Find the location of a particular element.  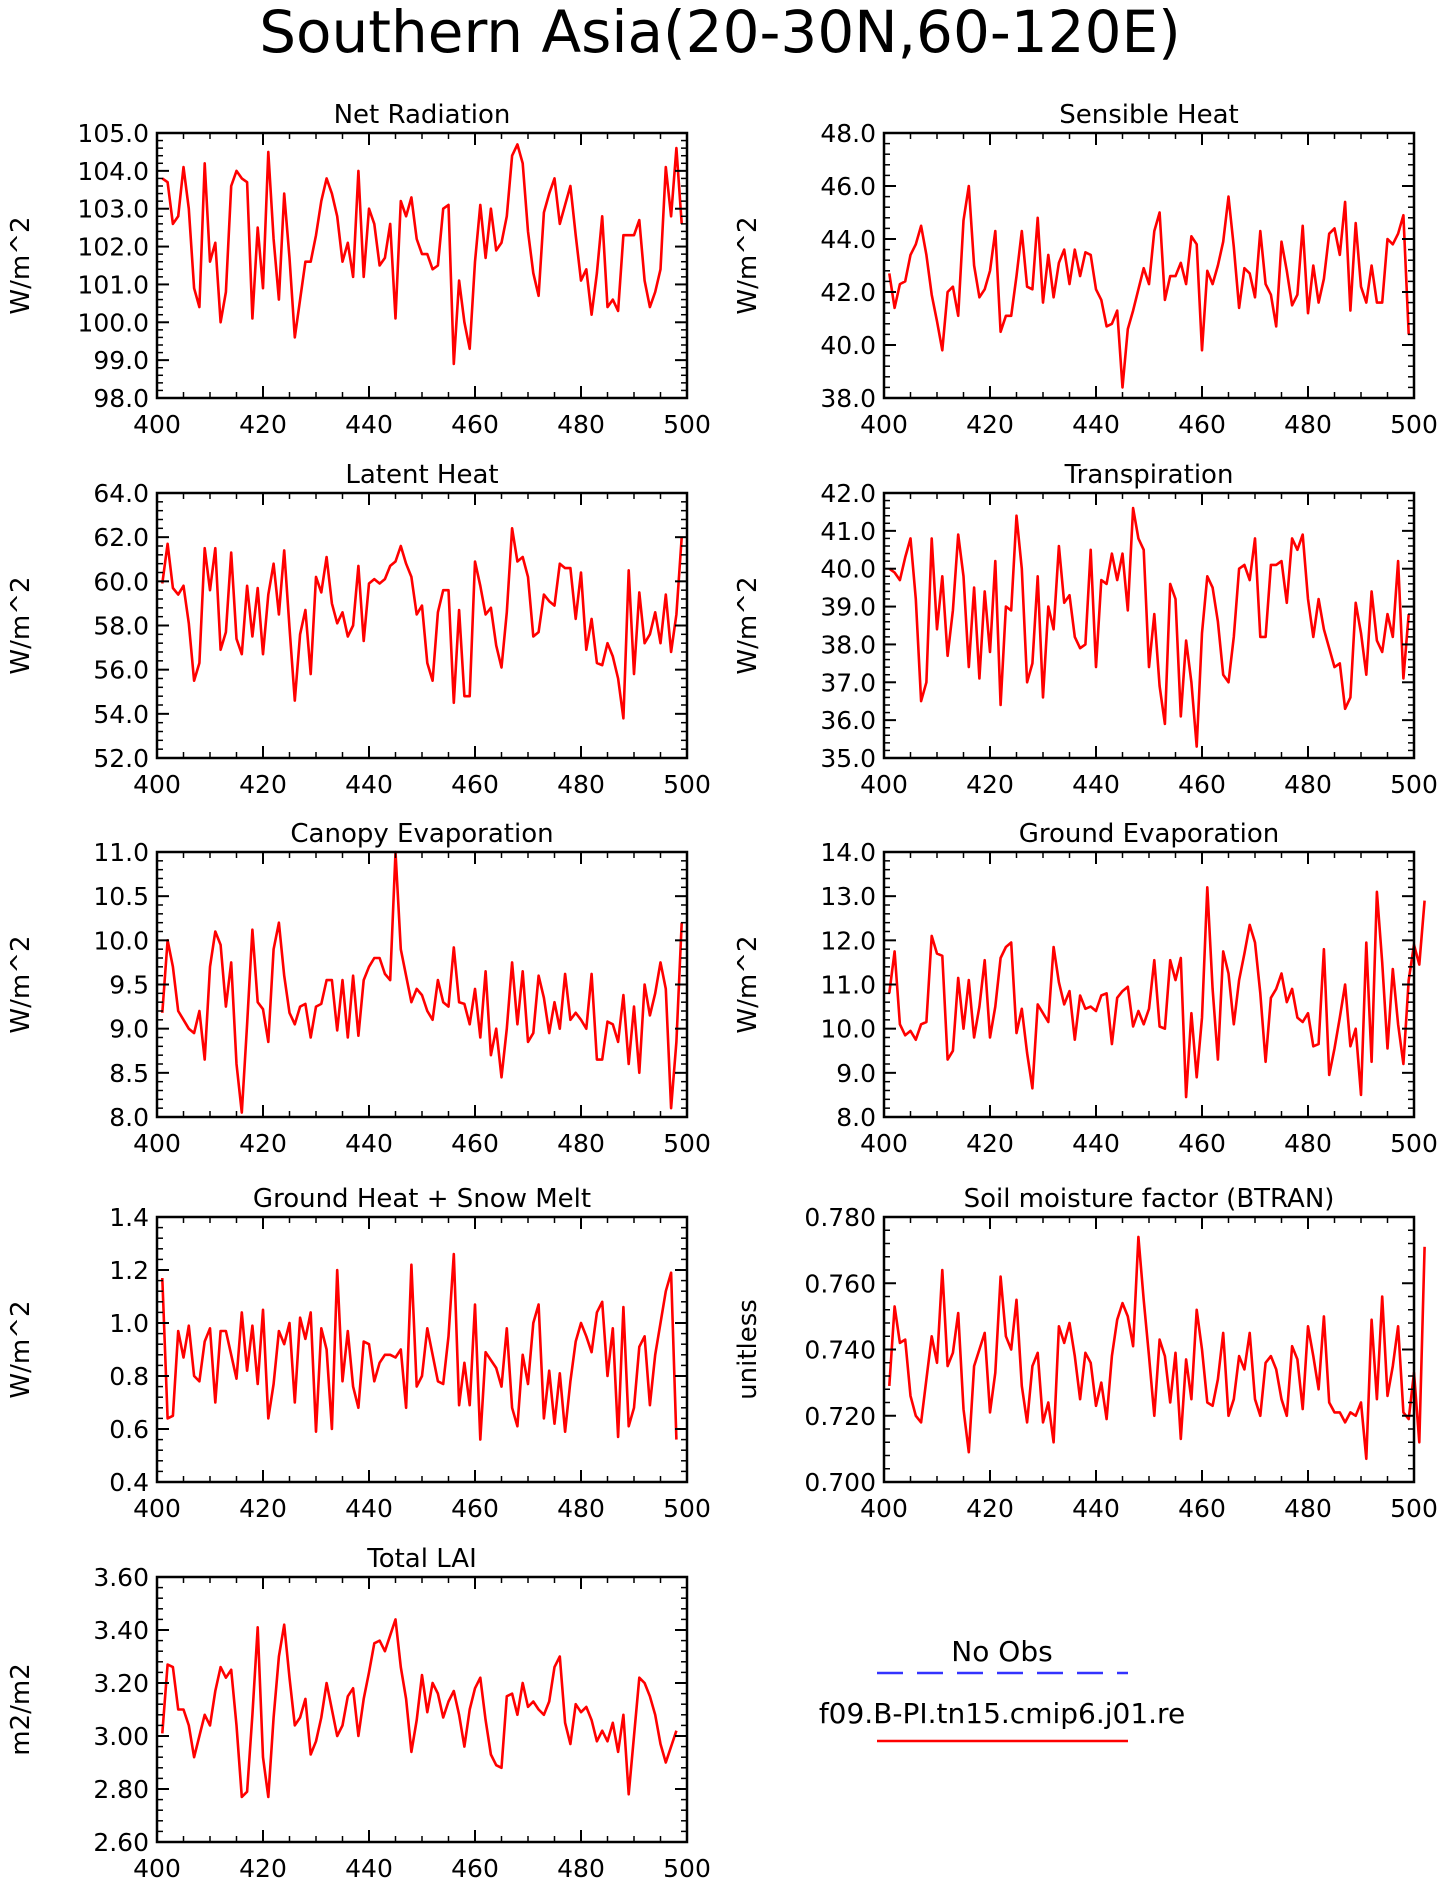

plot-frame-total-lai is located at coordinates (422, 1709).